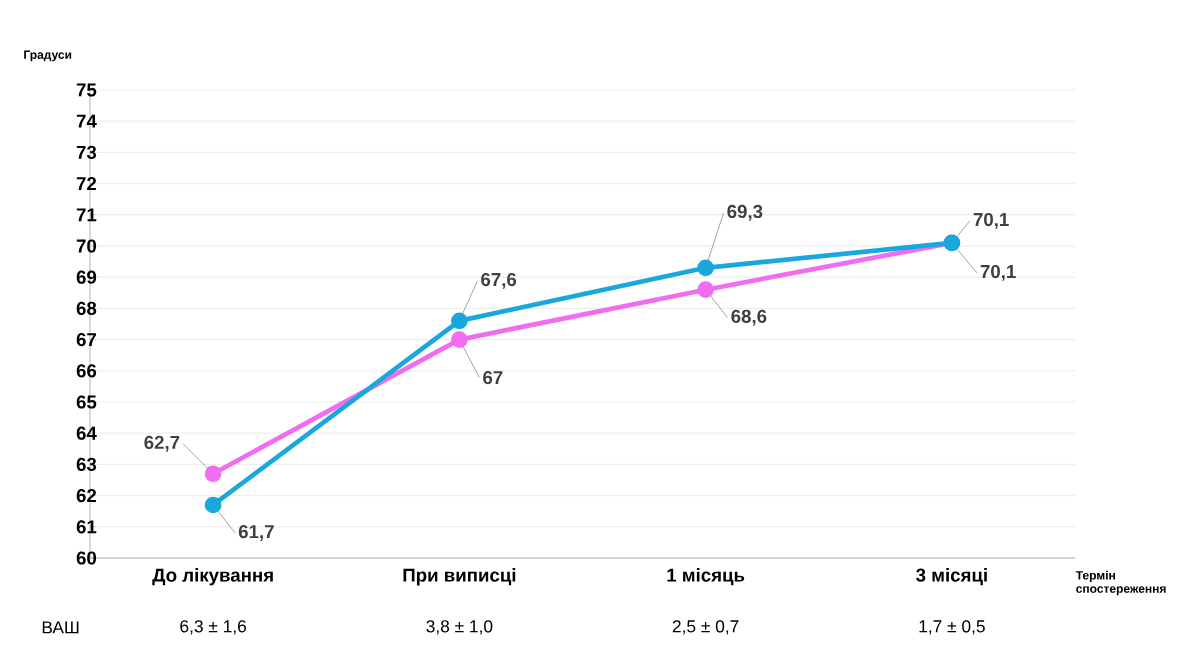 The width and height of the screenshot is (1194, 654). Describe the element at coordinates (705, 627) in the screenshot. I see `text: 2,5 ± 0,7` at that location.